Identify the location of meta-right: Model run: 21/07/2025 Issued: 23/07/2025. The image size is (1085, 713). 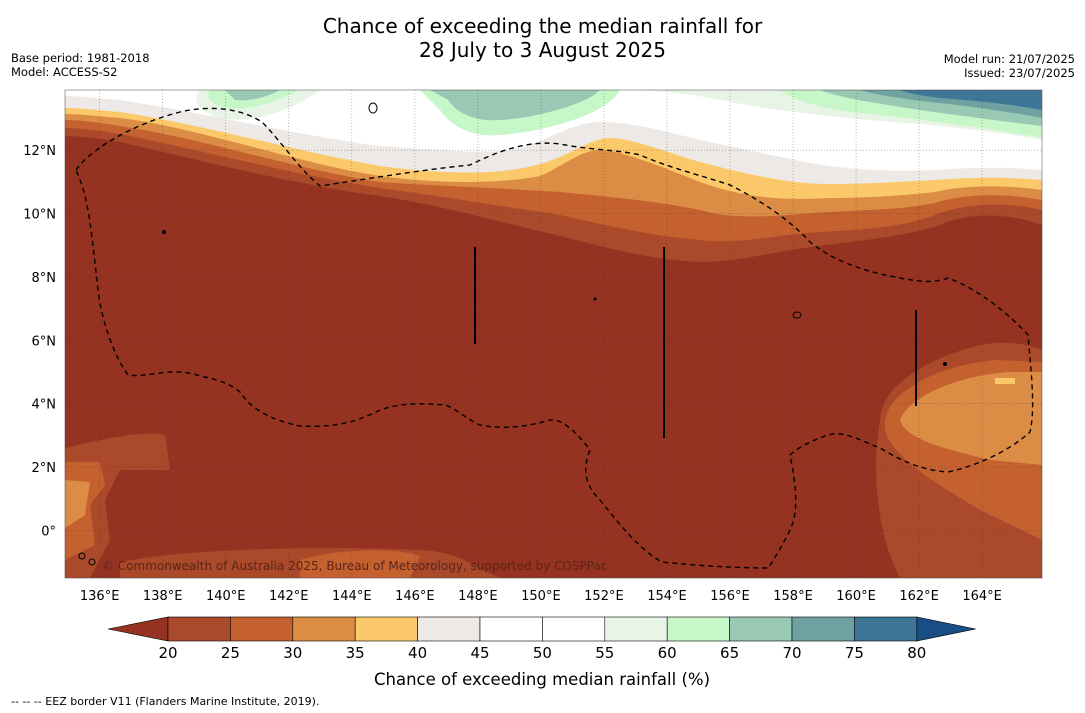
(1009, 66).